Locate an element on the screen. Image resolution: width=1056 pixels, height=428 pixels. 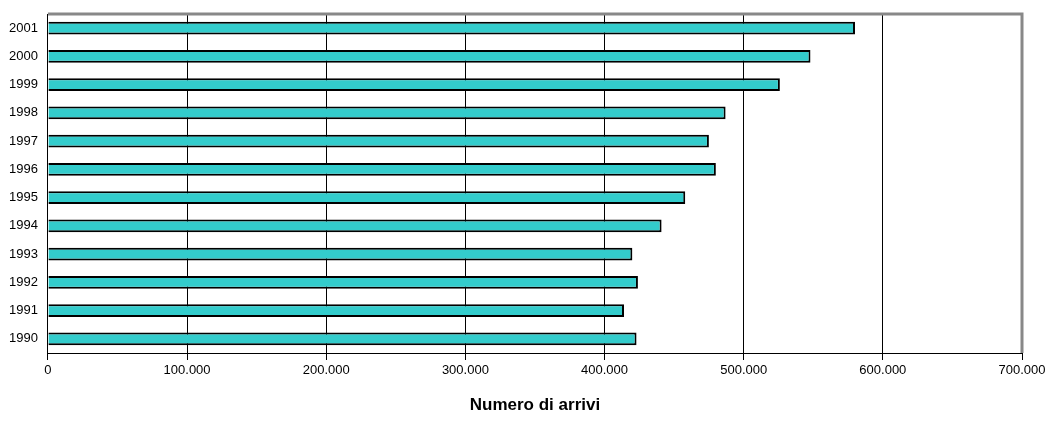
x-tick-label: 500.000 is located at coordinates (744, 370).